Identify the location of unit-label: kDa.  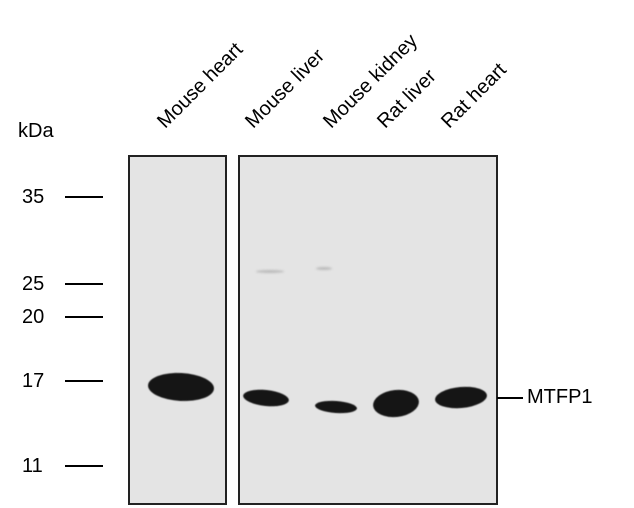
(36, 131).